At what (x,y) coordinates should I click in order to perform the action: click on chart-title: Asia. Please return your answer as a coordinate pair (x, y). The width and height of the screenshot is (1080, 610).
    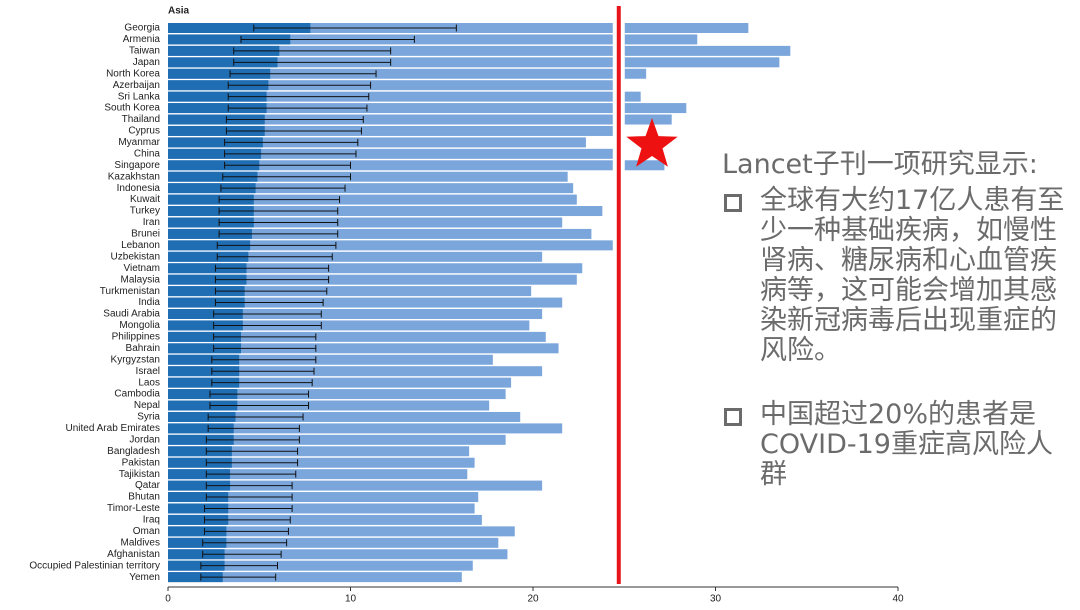
    Looking at the image, I should click on (179, 11).